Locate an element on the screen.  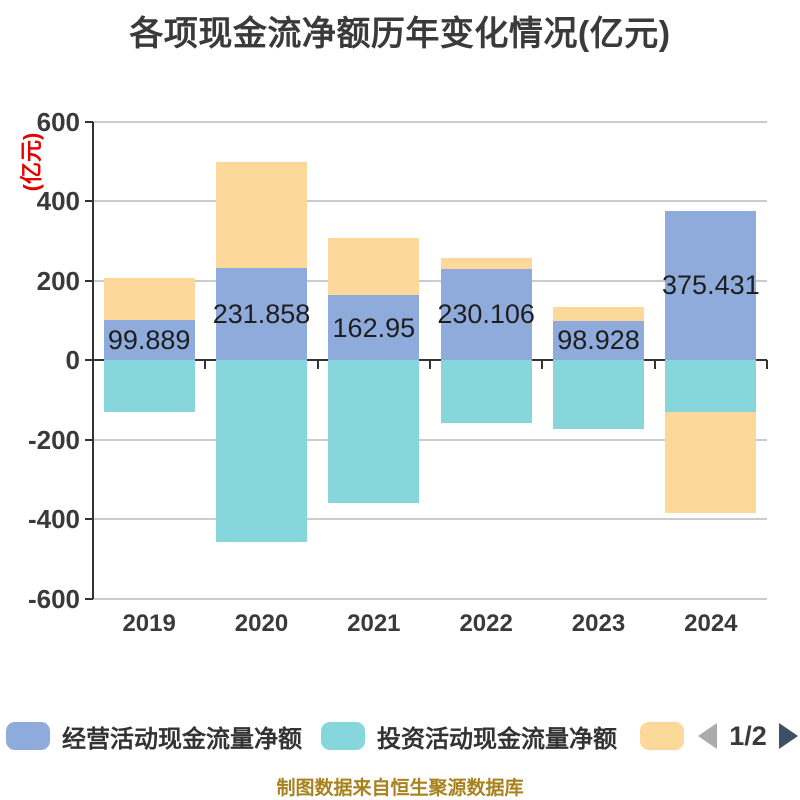
x-axis-category-label: 2020 is located at coordinates (261, 623).